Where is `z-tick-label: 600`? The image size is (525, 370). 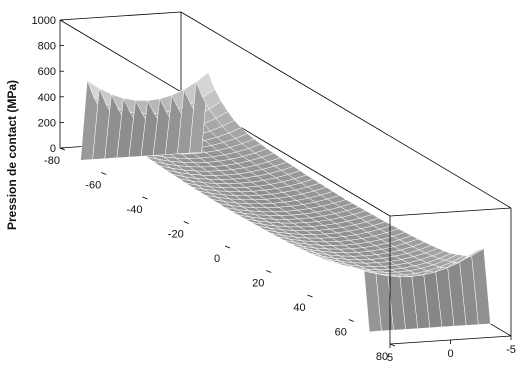
z-tick-label: 600 is located at coordinates (47, 72).